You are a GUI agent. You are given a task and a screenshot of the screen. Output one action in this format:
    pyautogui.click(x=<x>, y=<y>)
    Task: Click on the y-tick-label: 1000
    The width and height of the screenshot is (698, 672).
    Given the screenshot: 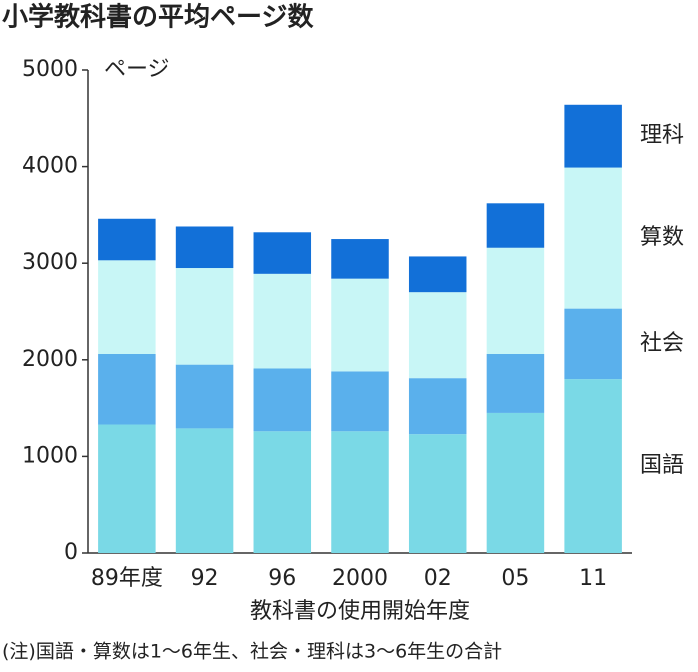 What is the action you would take?
    pyautogui.click(x=50, y=455)
    